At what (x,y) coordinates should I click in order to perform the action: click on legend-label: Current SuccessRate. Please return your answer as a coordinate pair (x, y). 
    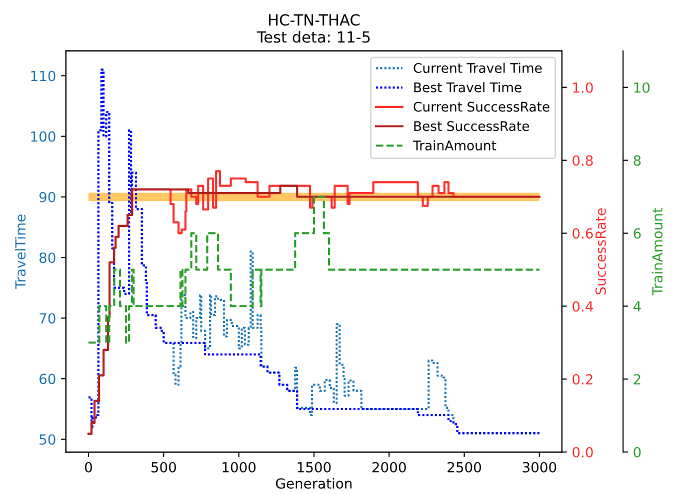
    Looking at the image, I should click on (482, 107).